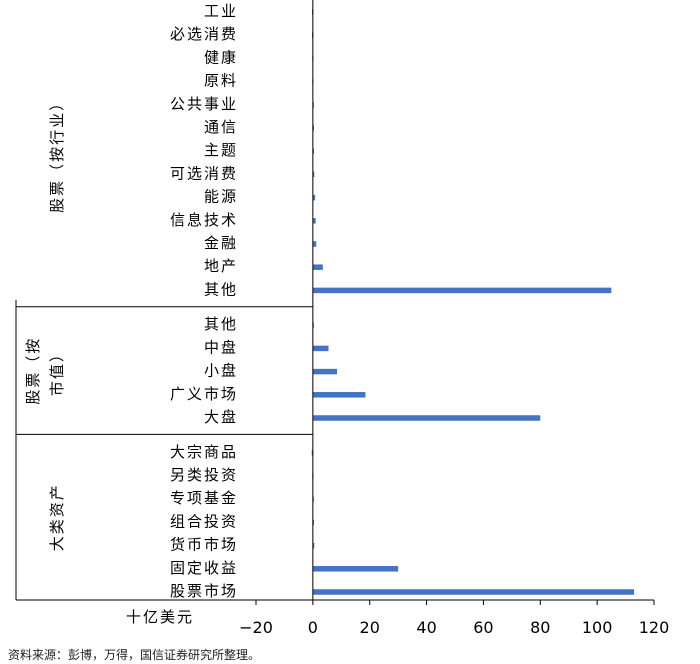  What do you see at coordinates (204, 34) in the screenshot?
I see `category-label-0-1: 必选消费` at bounding box center [204, 34].